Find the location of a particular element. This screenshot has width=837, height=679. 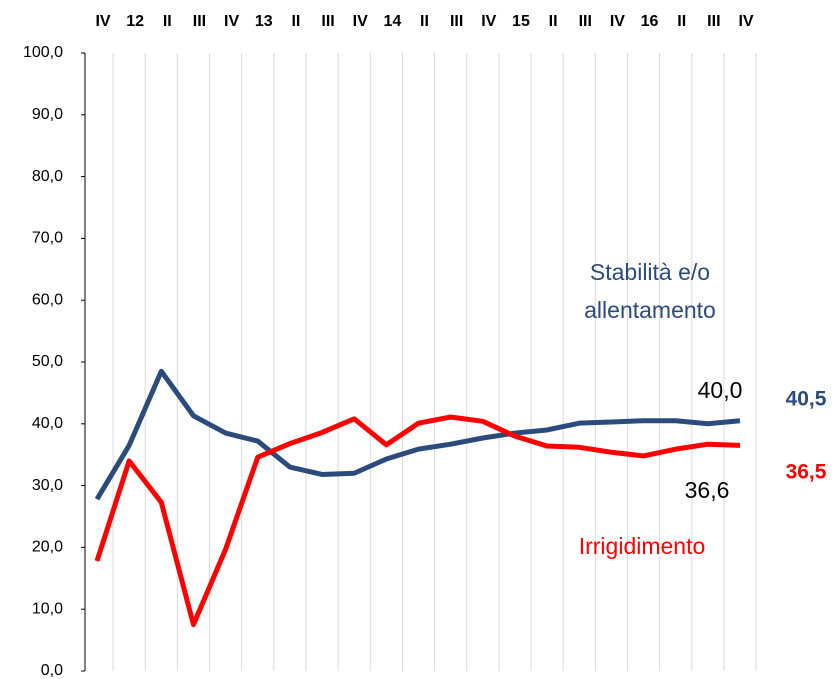

end-label: 40,5 is located at coordinates (806, 399).